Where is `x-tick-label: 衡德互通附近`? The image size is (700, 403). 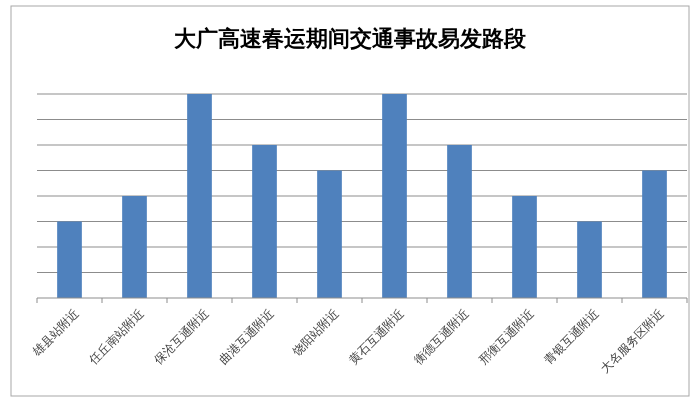 x-tick-label: 衡德互通附近 is located at coordinates (441, 337).